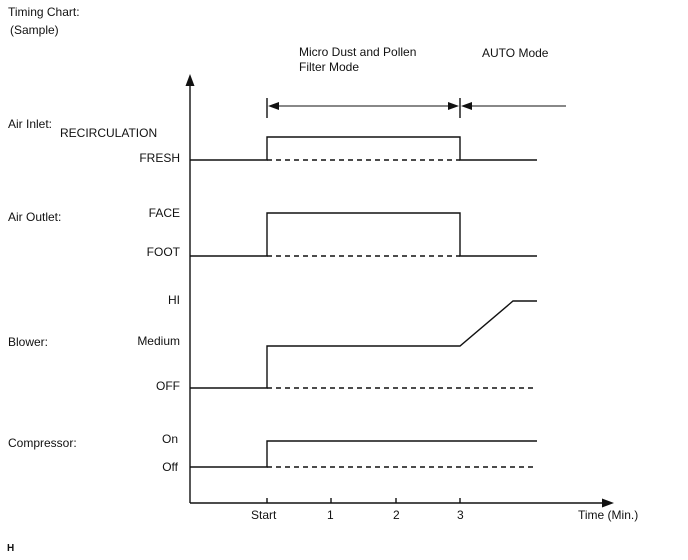 This screenshot has width=688, height=560. What do you see at coordinates (159, 158) in the screenshot?
I see `state-label-fresh: FRESH` at bounding box center [159, 158].